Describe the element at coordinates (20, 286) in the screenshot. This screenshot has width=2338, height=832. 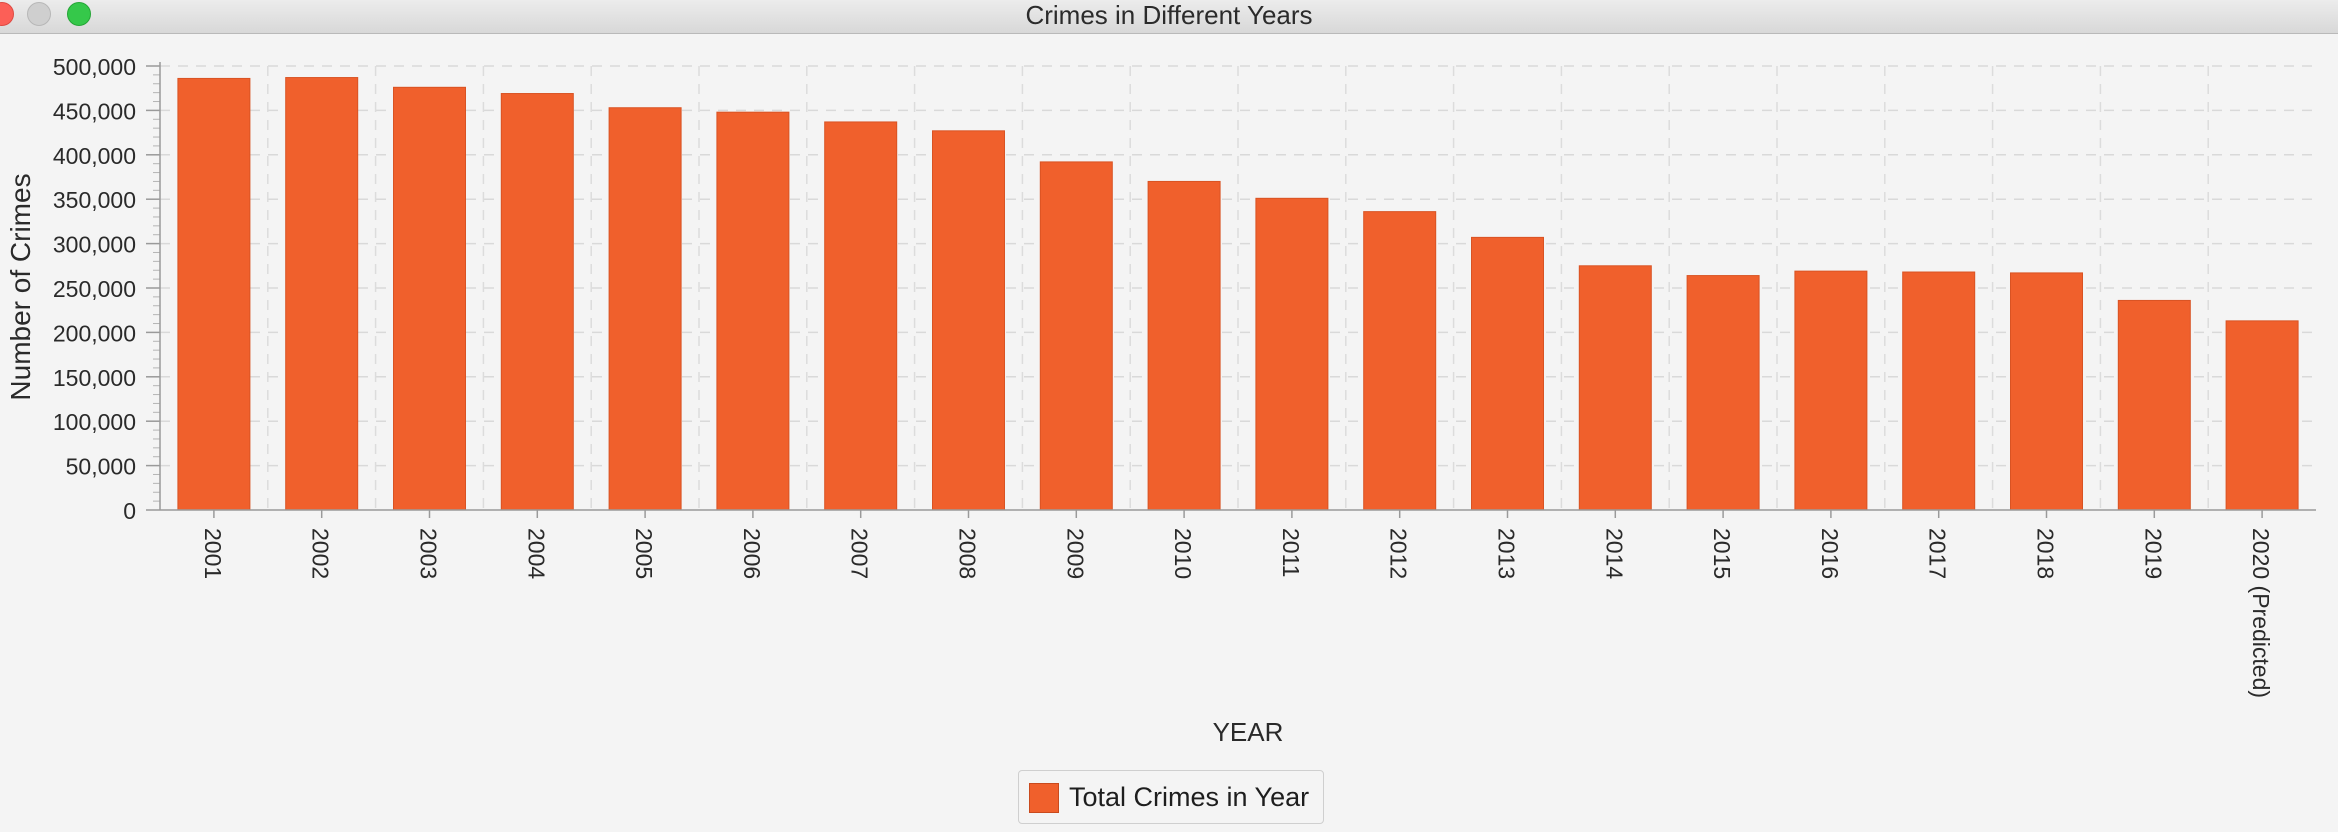
I see `y-axis-title: Number of Crimes` at that location.